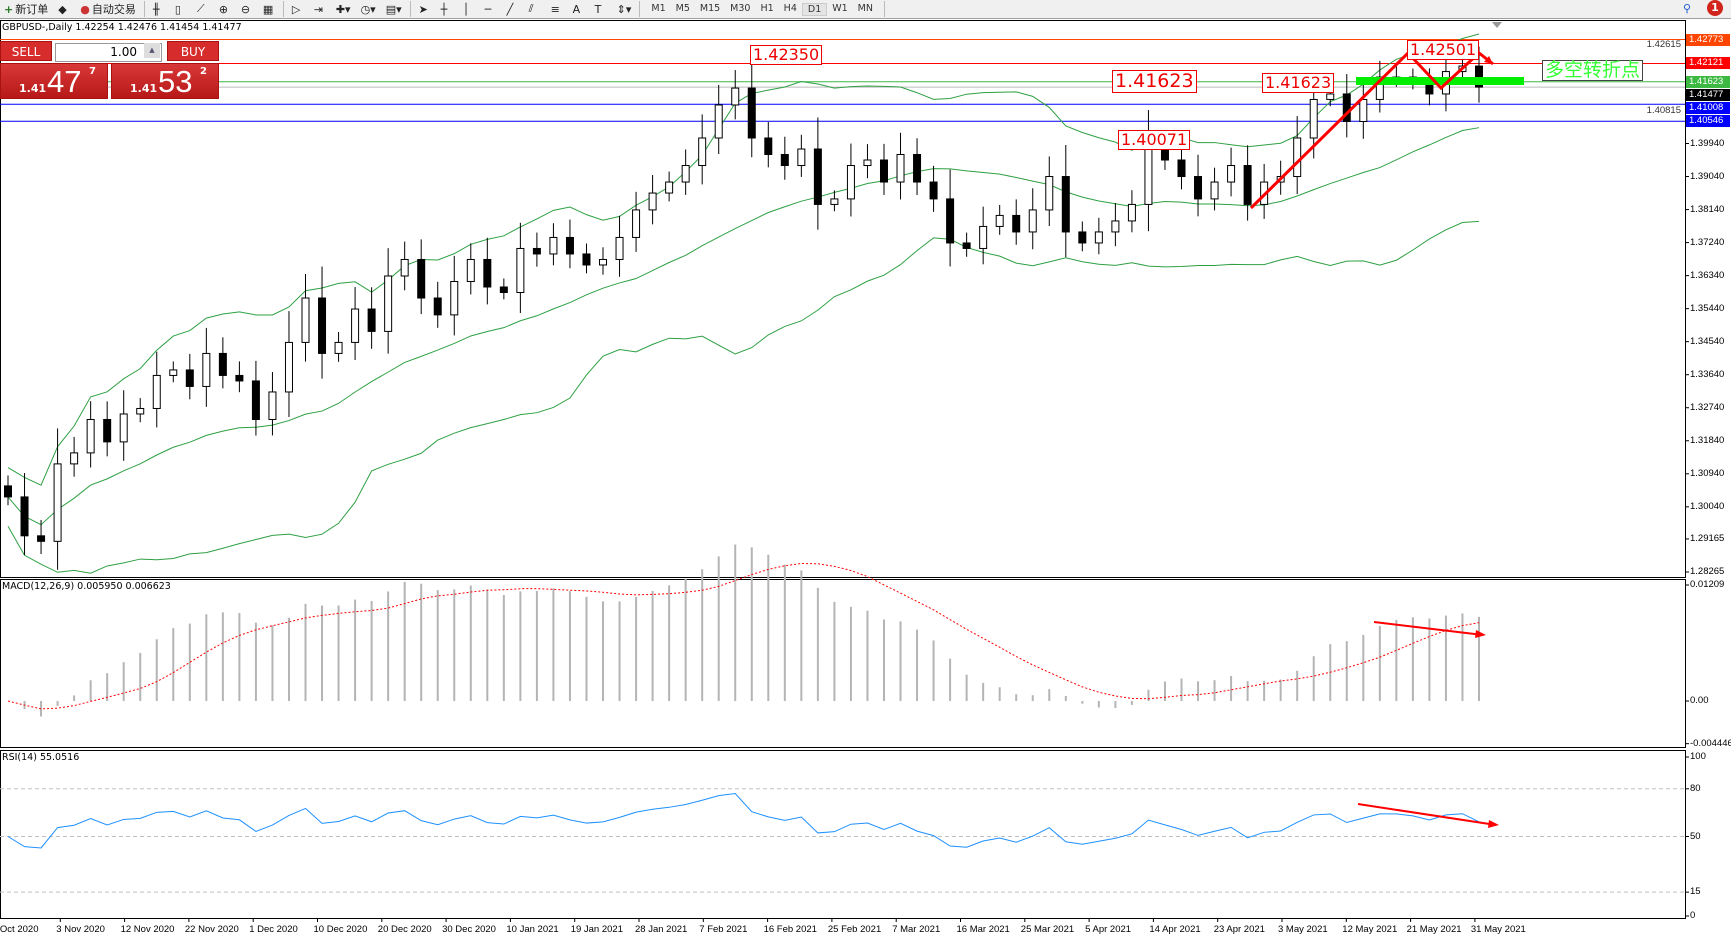 The image size is (1731, 938). What do you see at coordinates (165, 81) in the screenshot?
I see `buy-price: 1.41 53 2` at bounding box center [165, 81].